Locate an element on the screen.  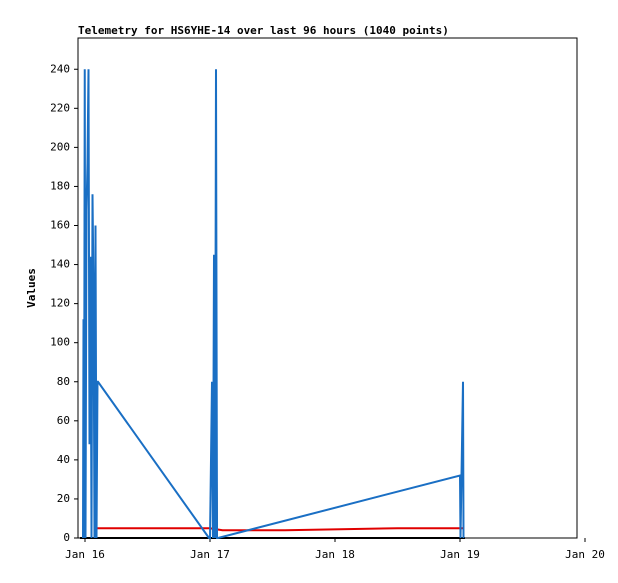
y-tick-label: 80 is located at coordinates (63, 381).